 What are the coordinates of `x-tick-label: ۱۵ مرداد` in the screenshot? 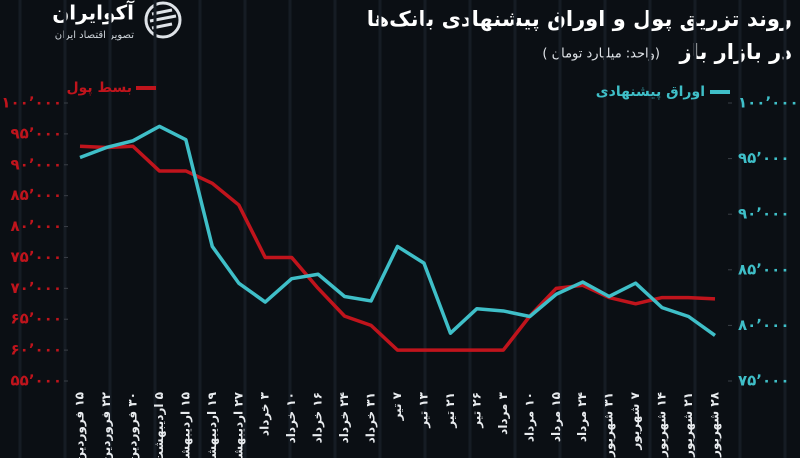 It's located at (556, 417).